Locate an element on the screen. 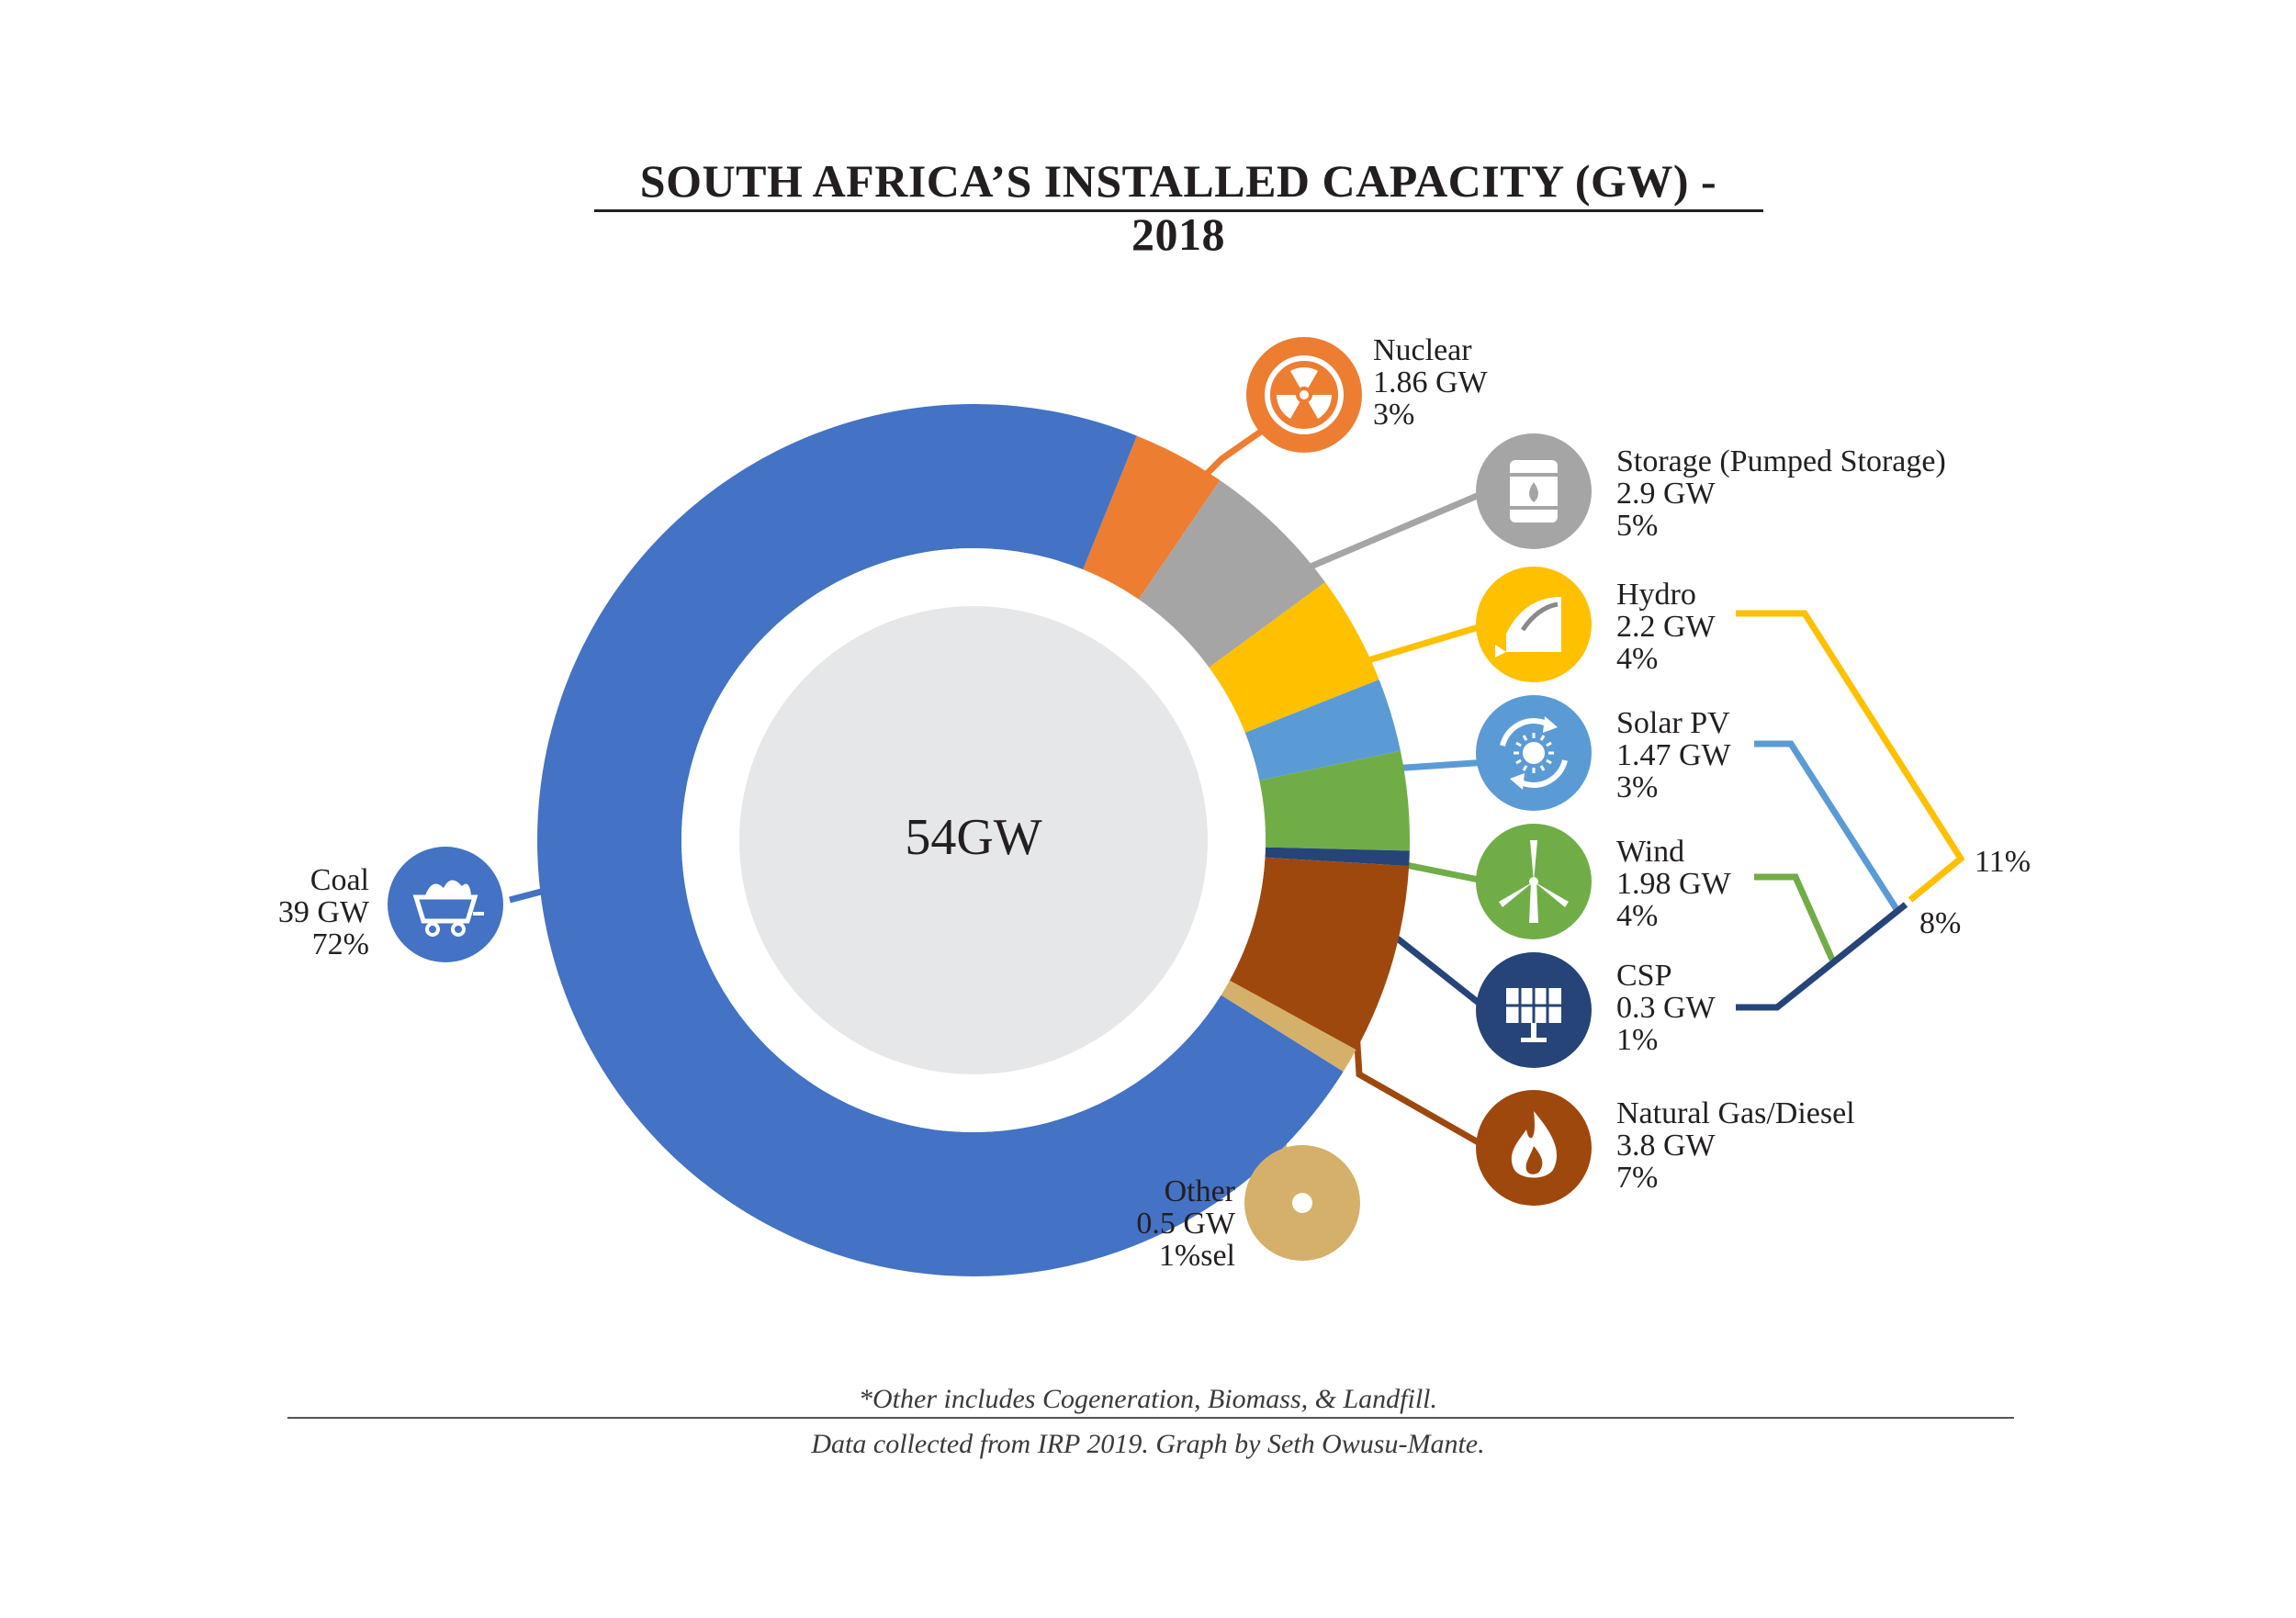  storage-value: 2.9 GW is located at coordinates (1666, 494).